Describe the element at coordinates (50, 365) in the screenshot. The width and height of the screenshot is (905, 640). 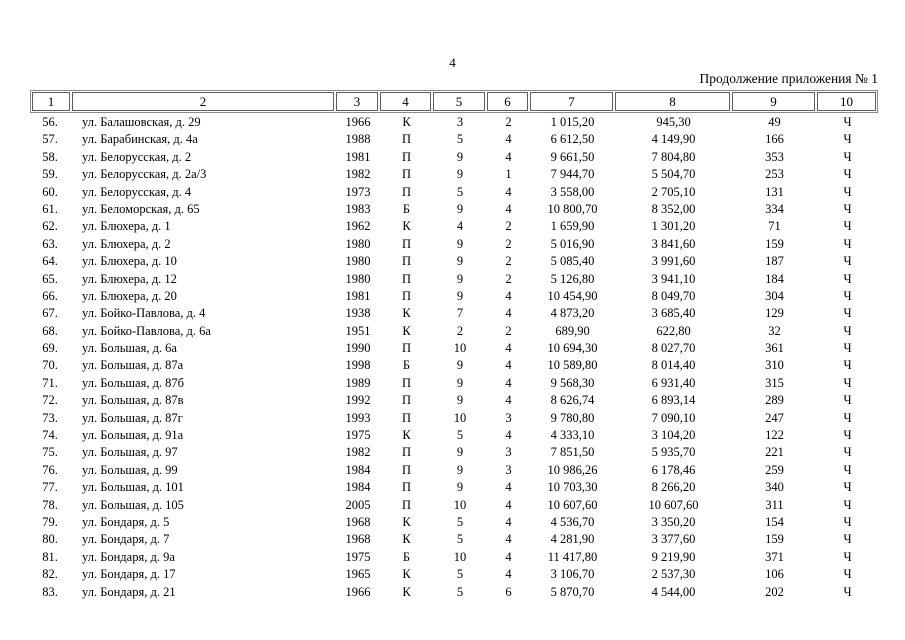
I see `table-cell-col1: 70.` at that location.